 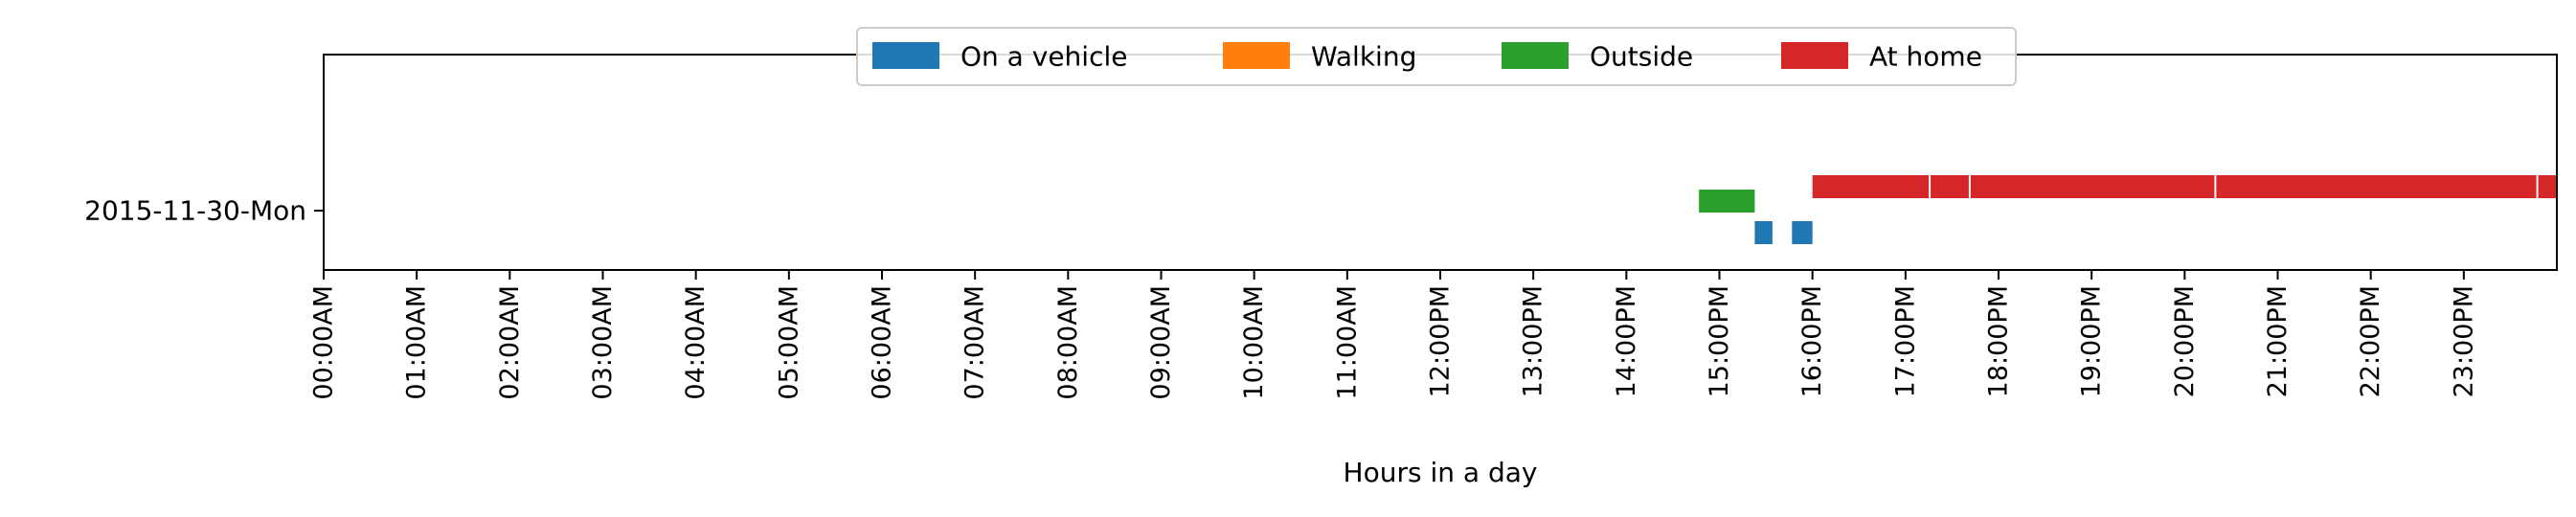 What do you see at coordinates (1719, 341) in the screenshot?
I see `x-tick-label: 15:00PM` at bounding box center [1719, 341].